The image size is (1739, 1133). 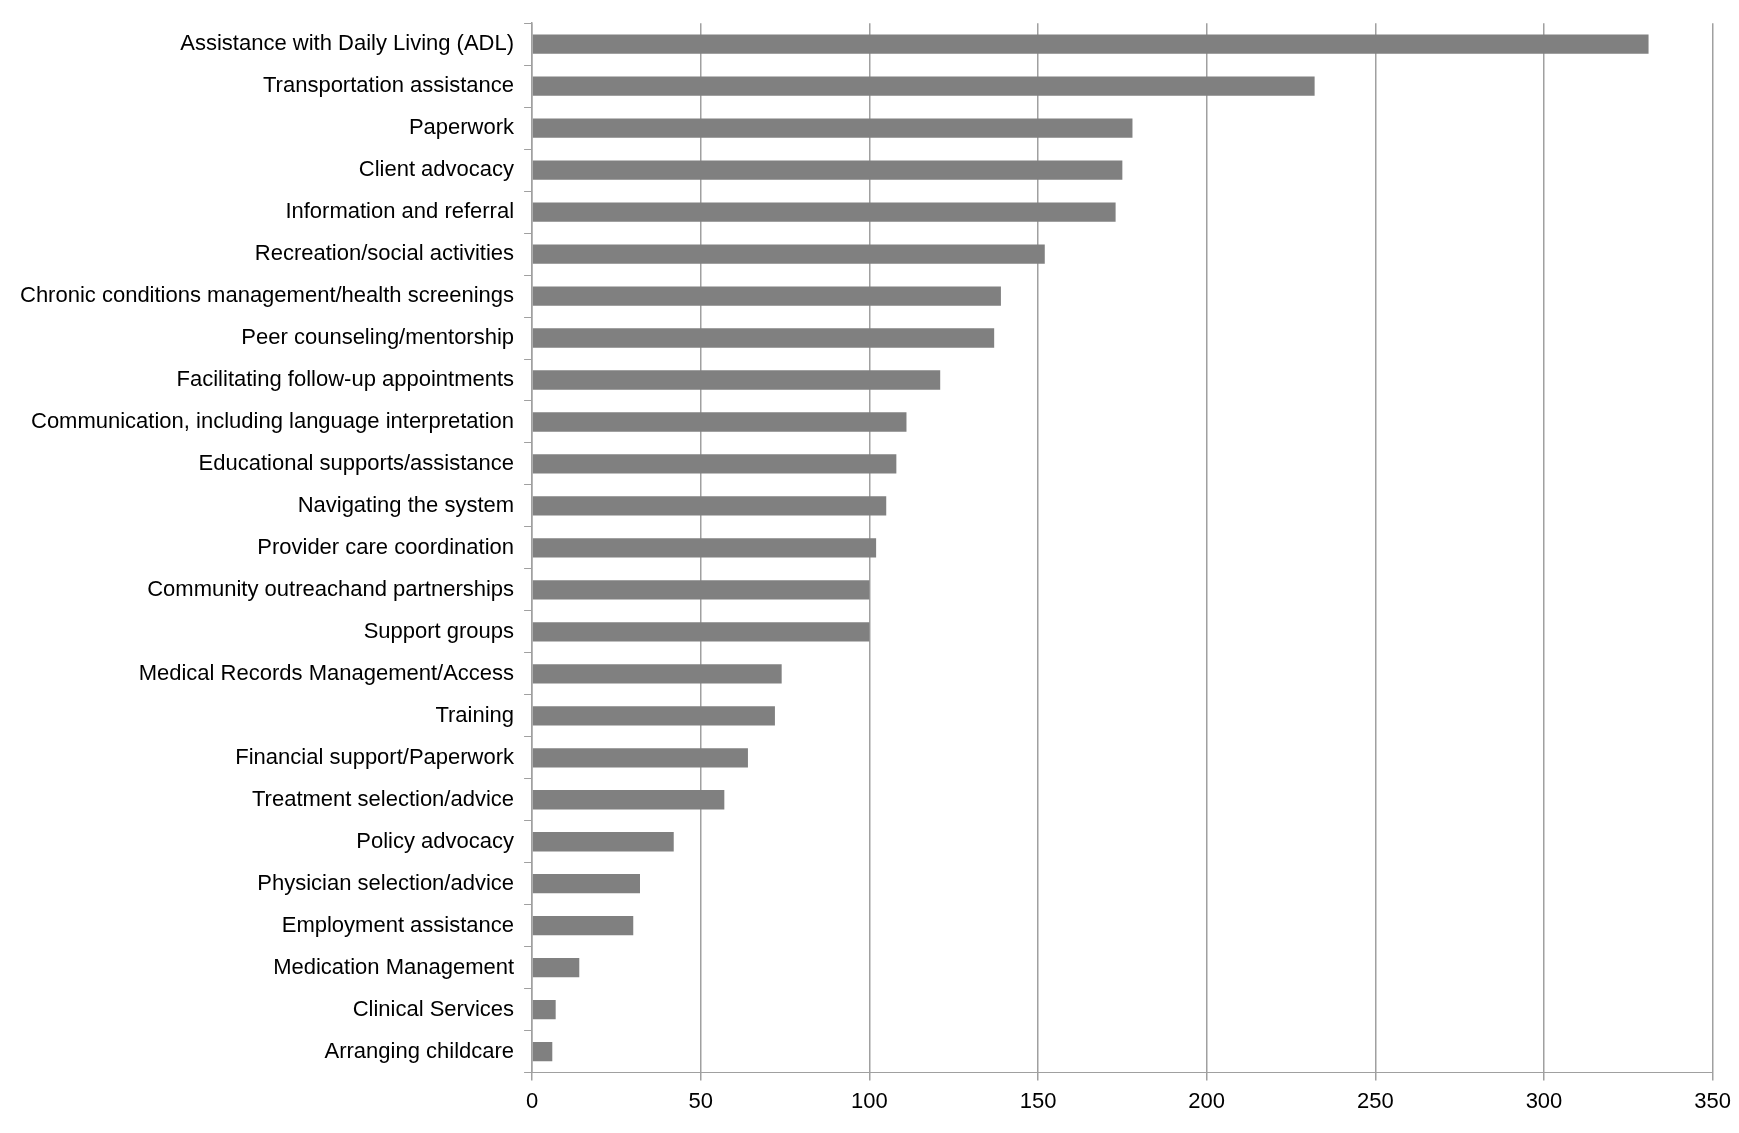 What do you see at coordinates (331, 588) in the screenshot?
I see `y-tick-label: Community outreachand partnerships` at bounding box center [331, 588].